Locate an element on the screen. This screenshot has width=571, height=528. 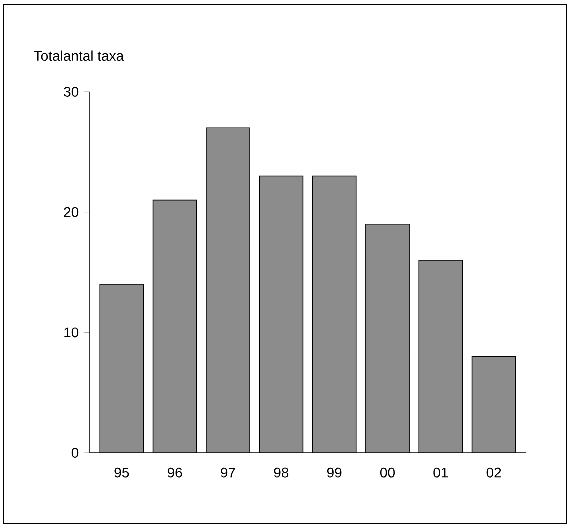
y-tick-label: 0 is located at coordinates (75, 453).